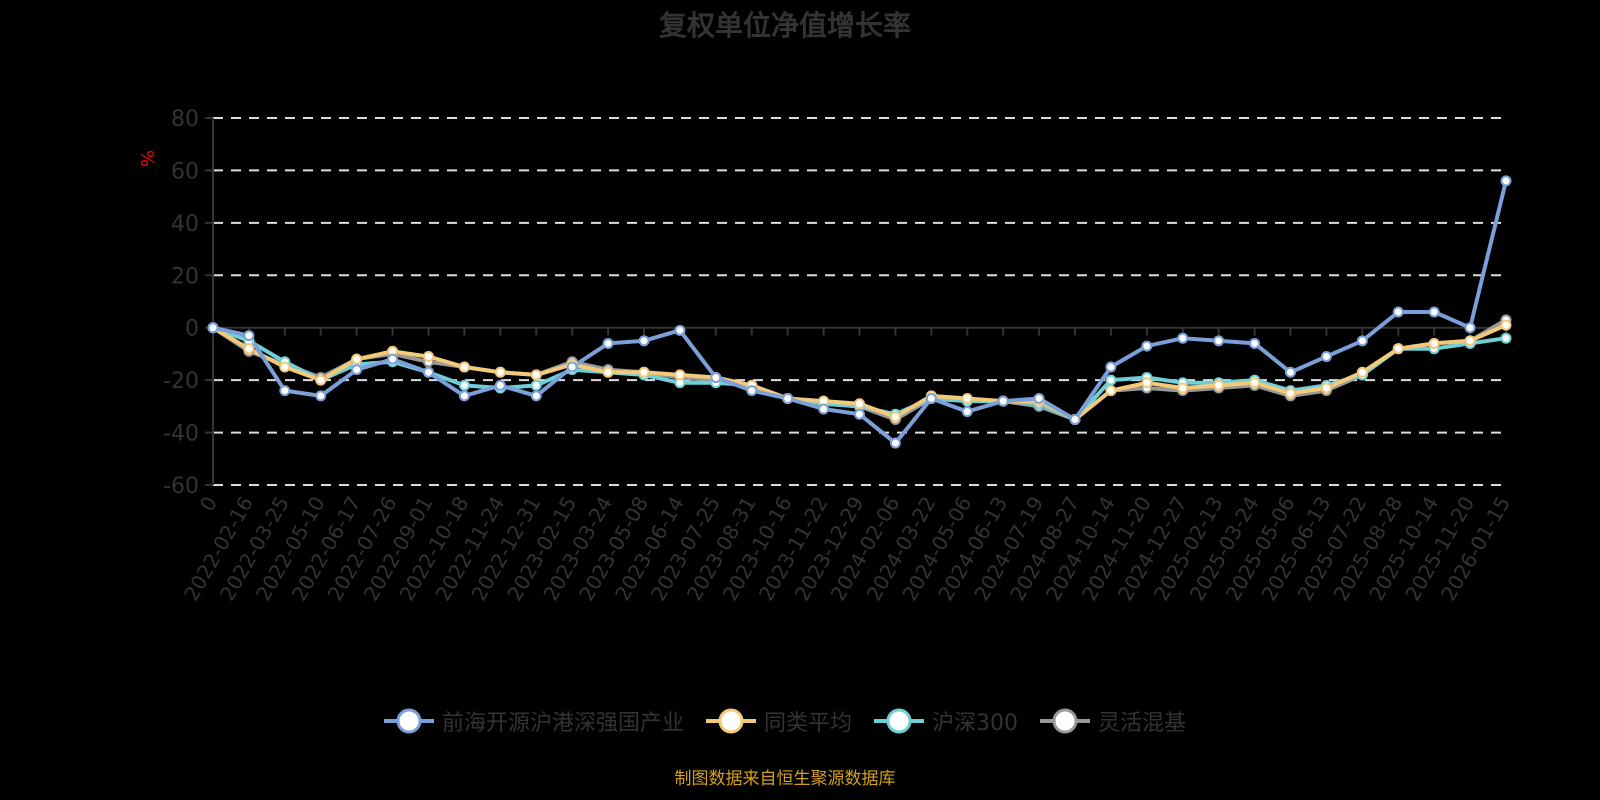 This screenshot has width=1600, height=800. I want to click on legend: 前海开源沪港深强国产业 同类平均 沪深300 灵活混基, so click(785, 721).